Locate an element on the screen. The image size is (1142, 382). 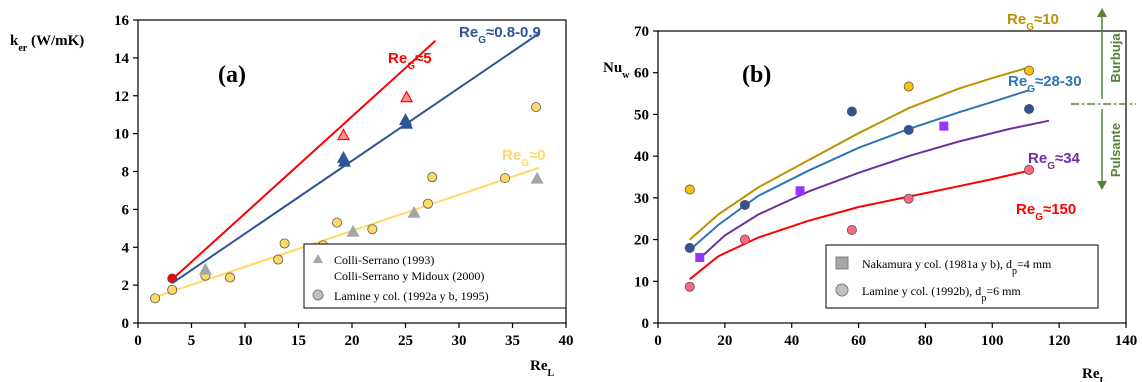
y-tick-label: 40 is located at coordinates (641, 157).